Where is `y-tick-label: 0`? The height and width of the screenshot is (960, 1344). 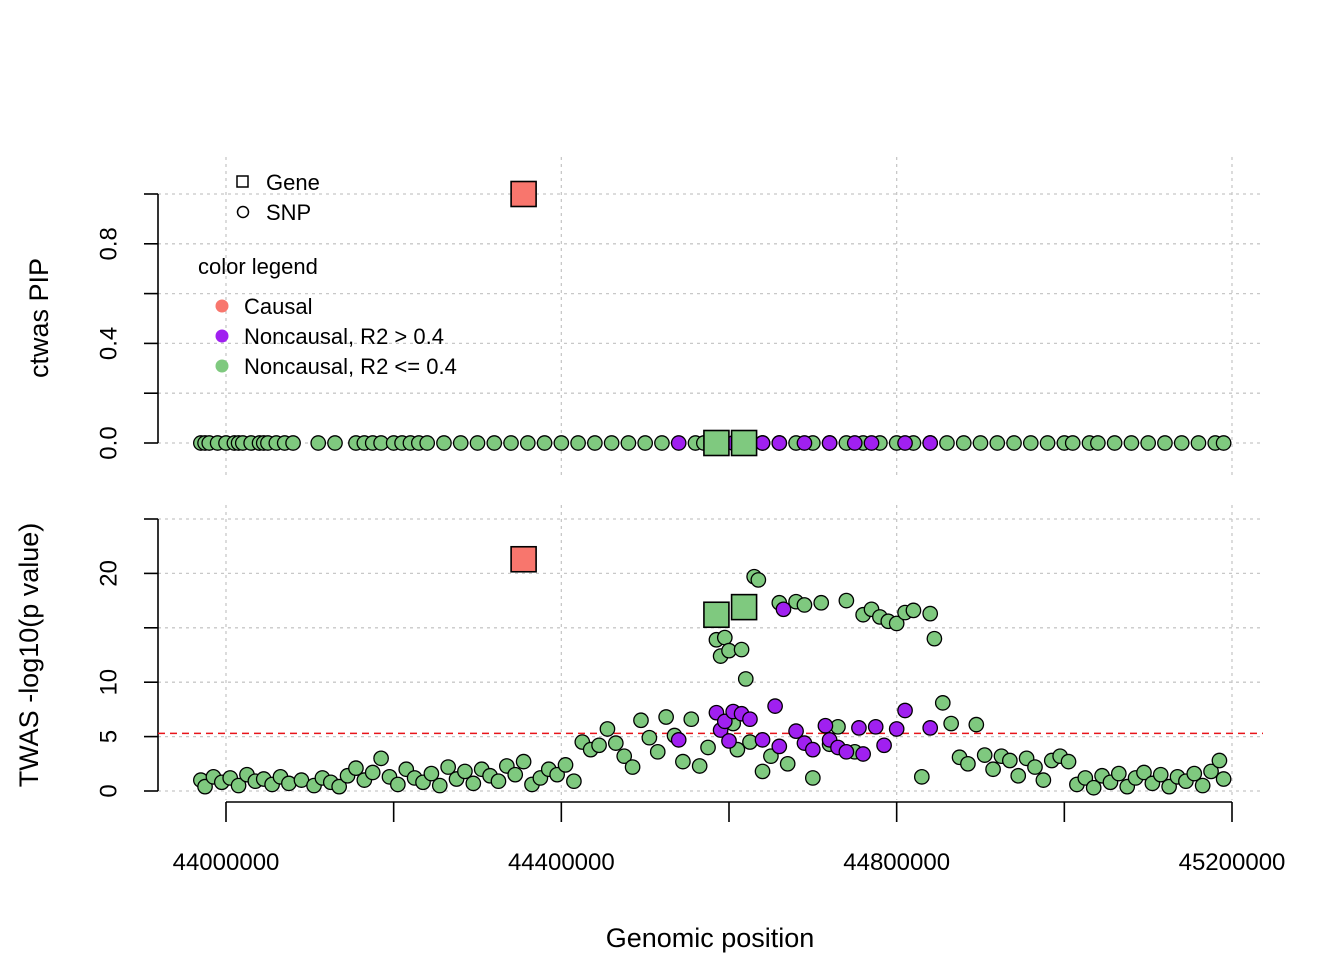
y-tick-label: 0 is located at coordinates (108, 790).